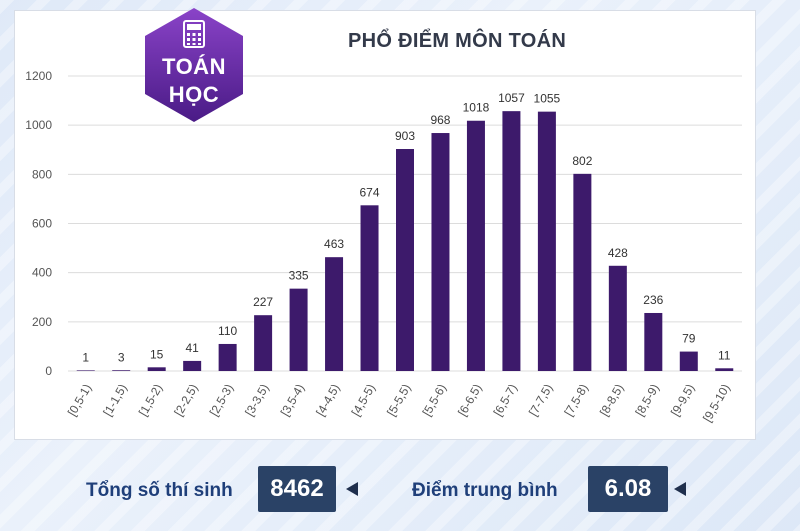  I want to click on badge-line1: TOÁN, so click(194, 66).